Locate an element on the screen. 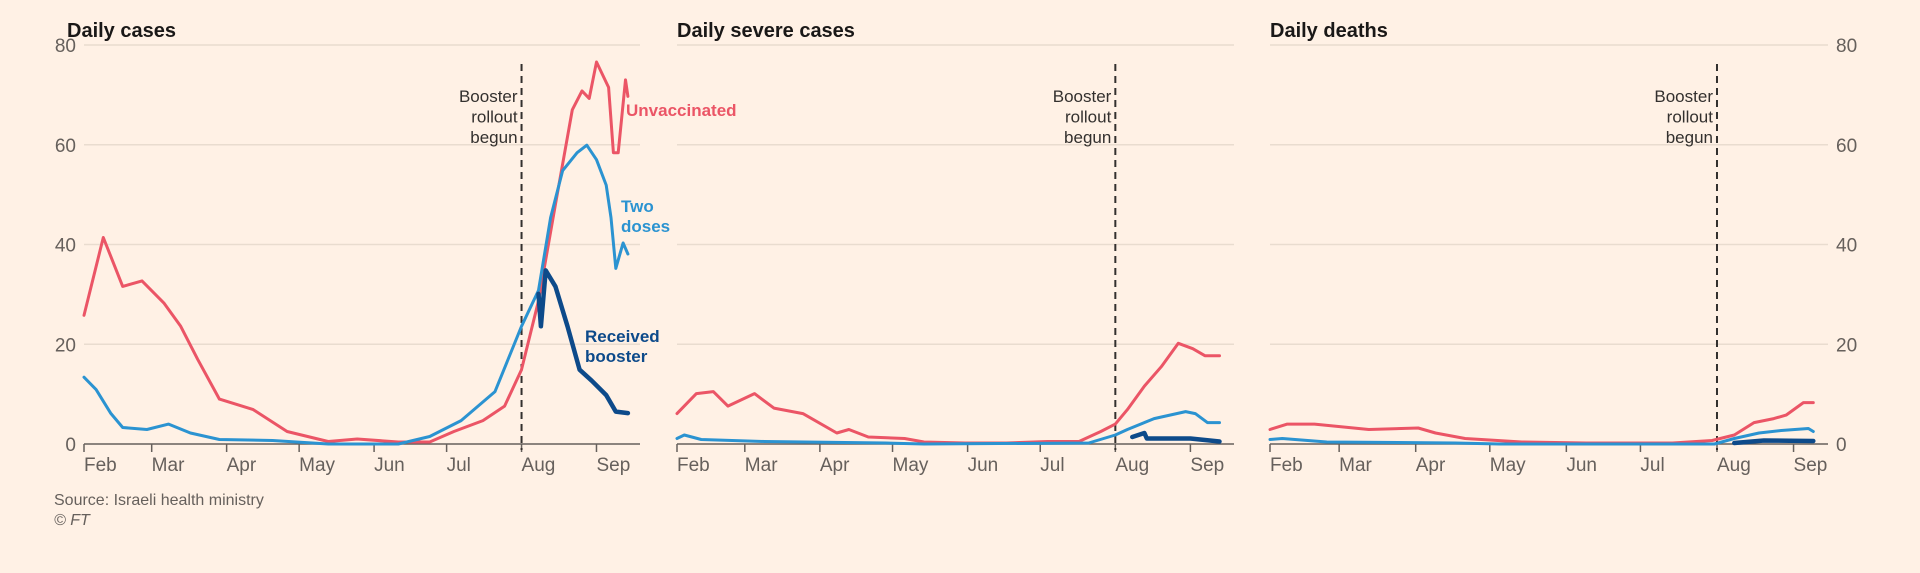  copyright-note: © FT is located at coordinates (72, 520).